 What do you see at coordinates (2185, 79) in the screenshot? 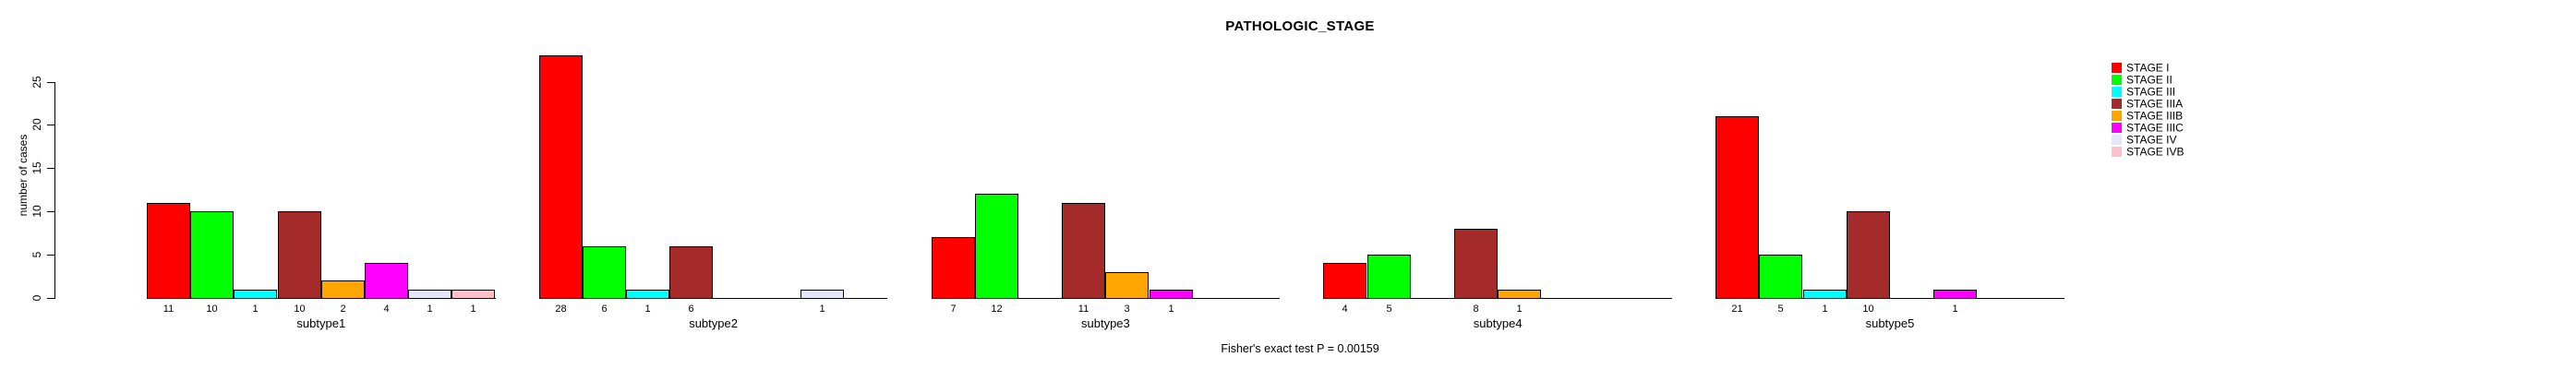
I see `legend-item: STAGE II` at bounding box center [2185, 79].